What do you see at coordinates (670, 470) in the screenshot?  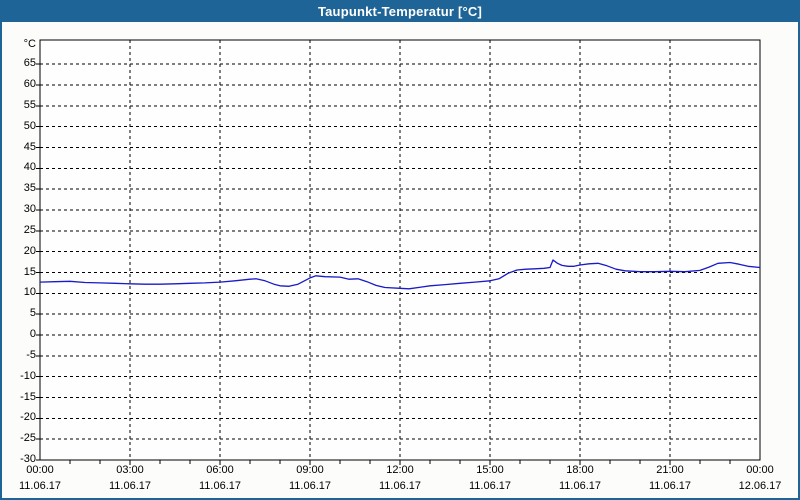 I see `x-tick-time-label: 21:00` at bounding box center [670, 470].